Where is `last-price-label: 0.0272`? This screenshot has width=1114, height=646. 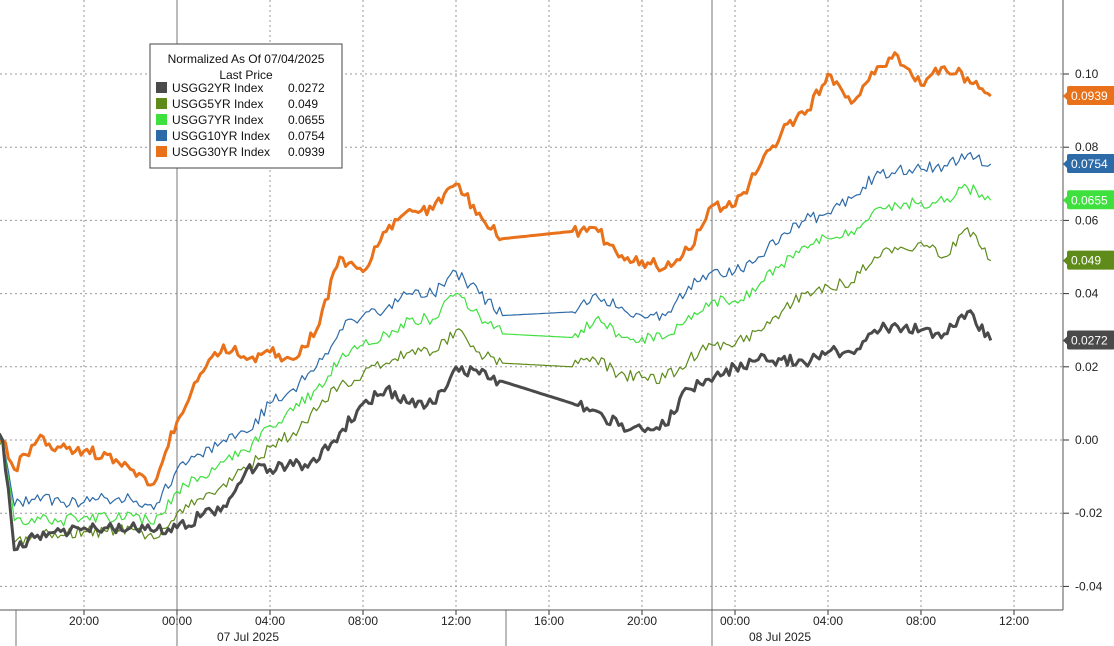 last-price-label: 0.0272 is located at coordinates (1089, 340).